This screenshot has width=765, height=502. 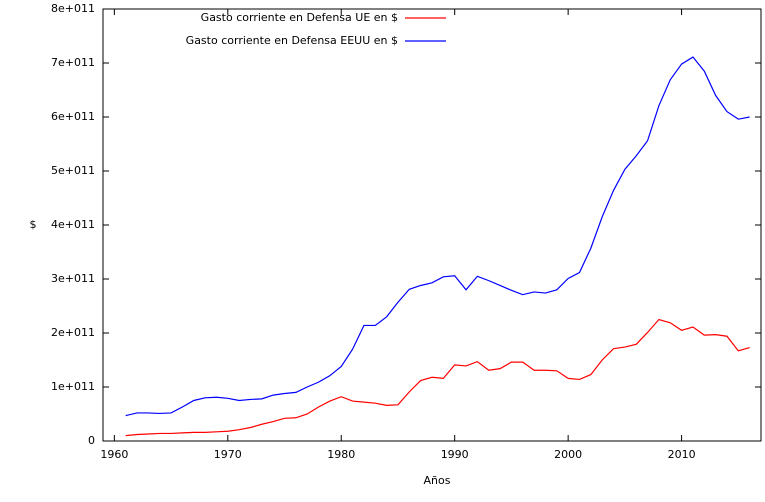 What do you see at coordinates (455, 454) in the screenshot?
I see `x-tick-label: 1990` at bounding box center [455, 454].